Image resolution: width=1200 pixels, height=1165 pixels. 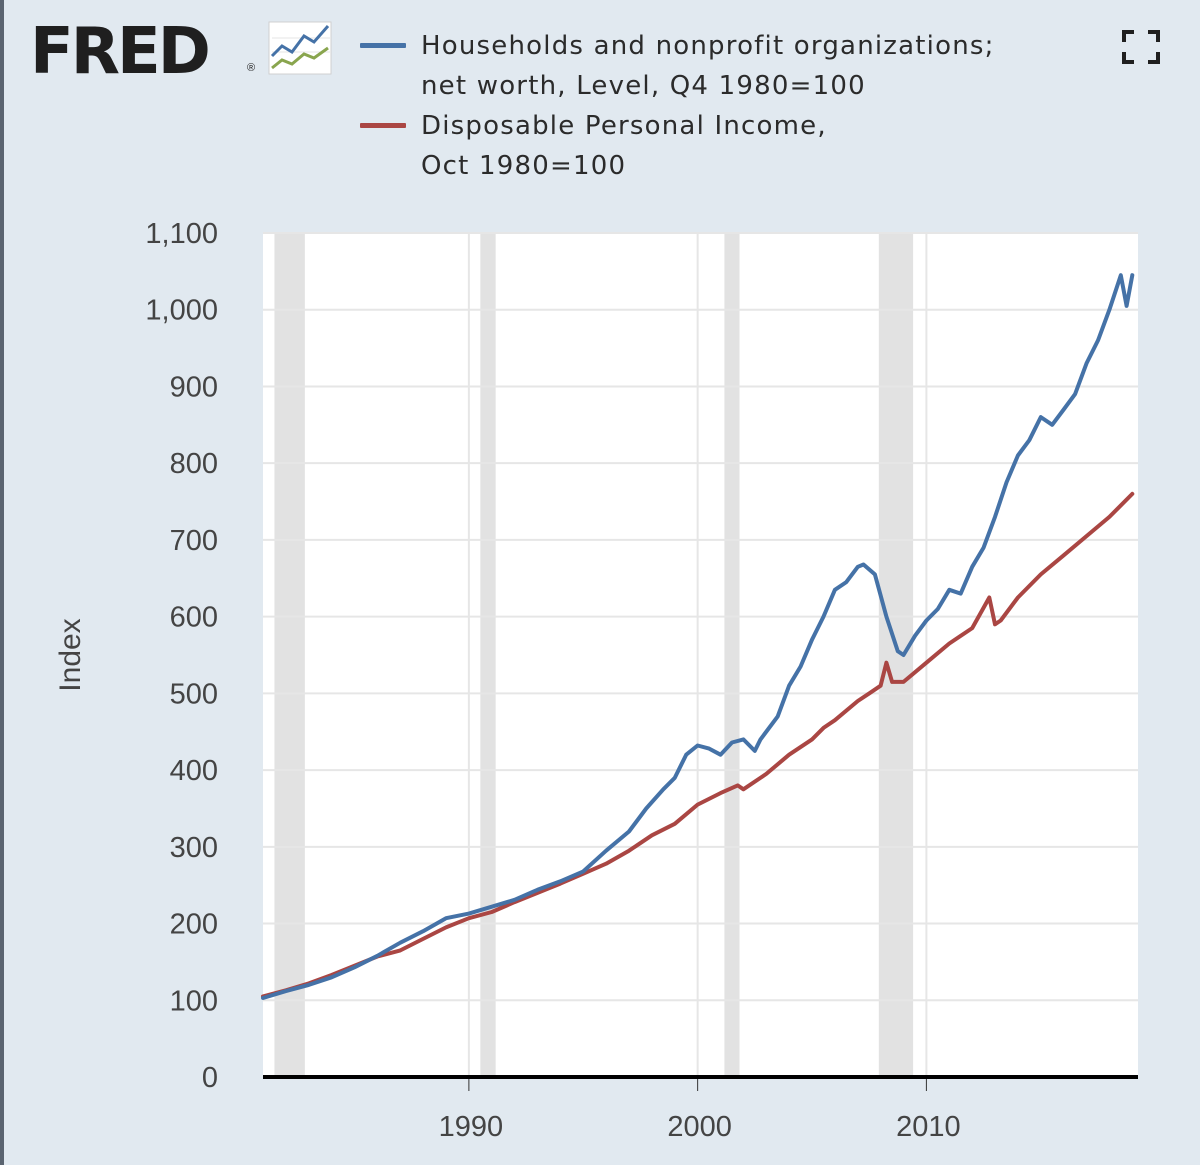 What do you see at coordinates (194, 848) in the screenshot?
I see `y-tick-label: 300` at bounding box center [194, 848].